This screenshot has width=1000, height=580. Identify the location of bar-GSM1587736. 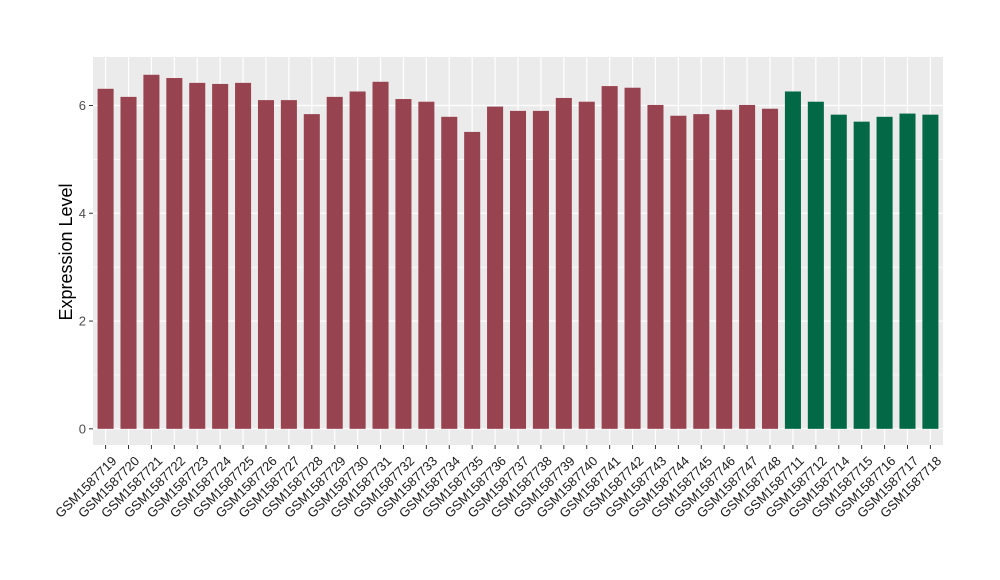
(495, 267).